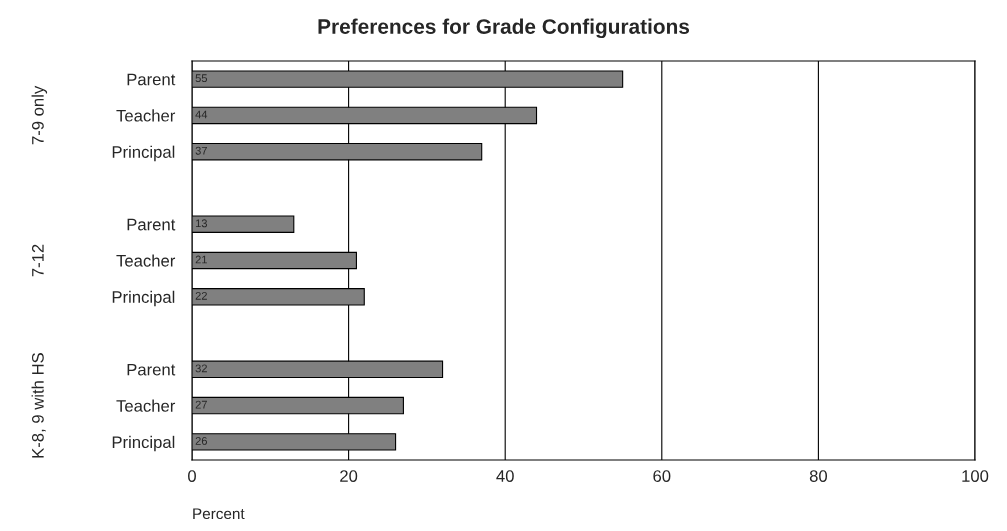  Describe the element at coordinates (349, 476) in the screenshot. I see `x-tick-label: 20` at that location.